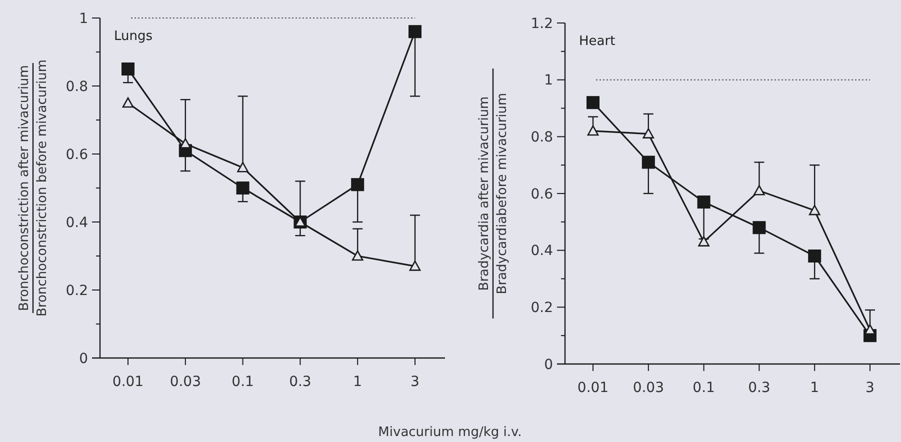  I want to click on x-axis-title: Mivacurium mg/kg i.v., so click(450, 432).